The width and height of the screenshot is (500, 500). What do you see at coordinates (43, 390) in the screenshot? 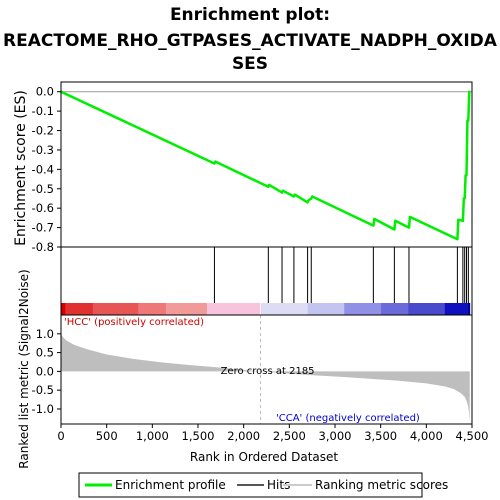
I see `metric-y-tick-label-3: -0.5` at bounding box center [43, 390].